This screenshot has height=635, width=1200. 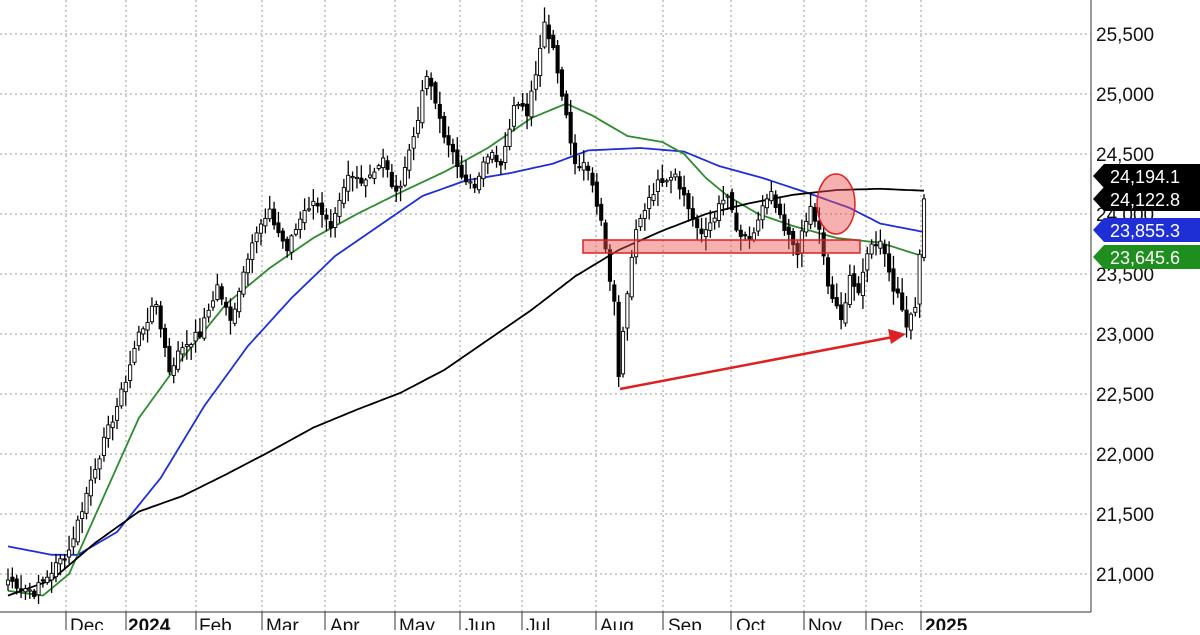 What do you see at coordinates (751, 623) in the screenshot?
I see `x-tick-label: Oct` at bounding box center [751, 623].